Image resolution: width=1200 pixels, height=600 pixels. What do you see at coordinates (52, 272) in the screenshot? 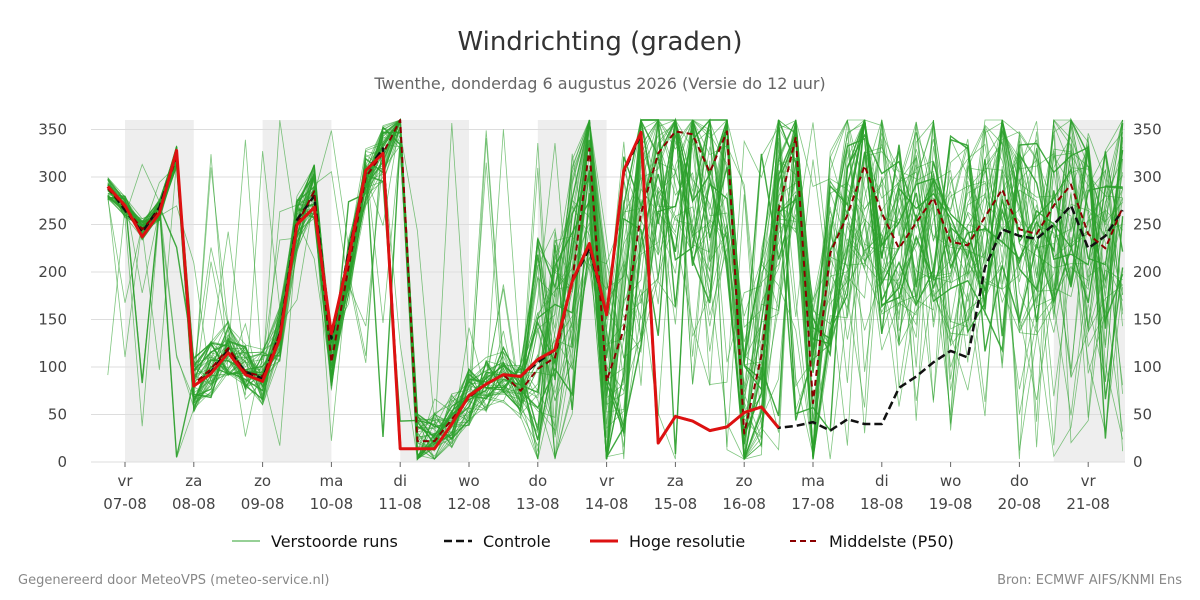
I see `y-tick-left: 200` at bounding box center [52, 272].